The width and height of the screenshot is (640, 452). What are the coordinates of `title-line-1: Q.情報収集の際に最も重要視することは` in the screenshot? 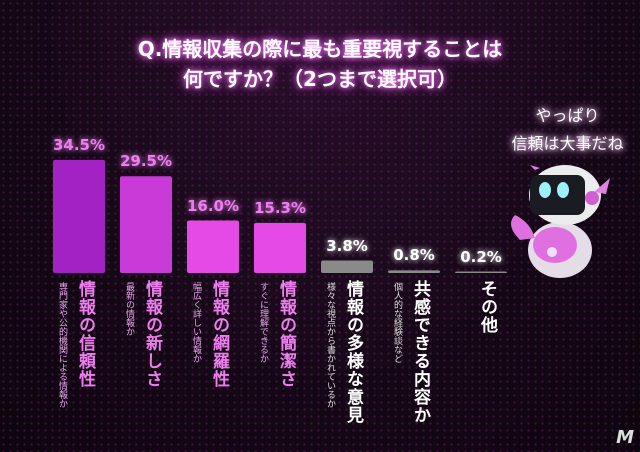 It's located at (320, 49).